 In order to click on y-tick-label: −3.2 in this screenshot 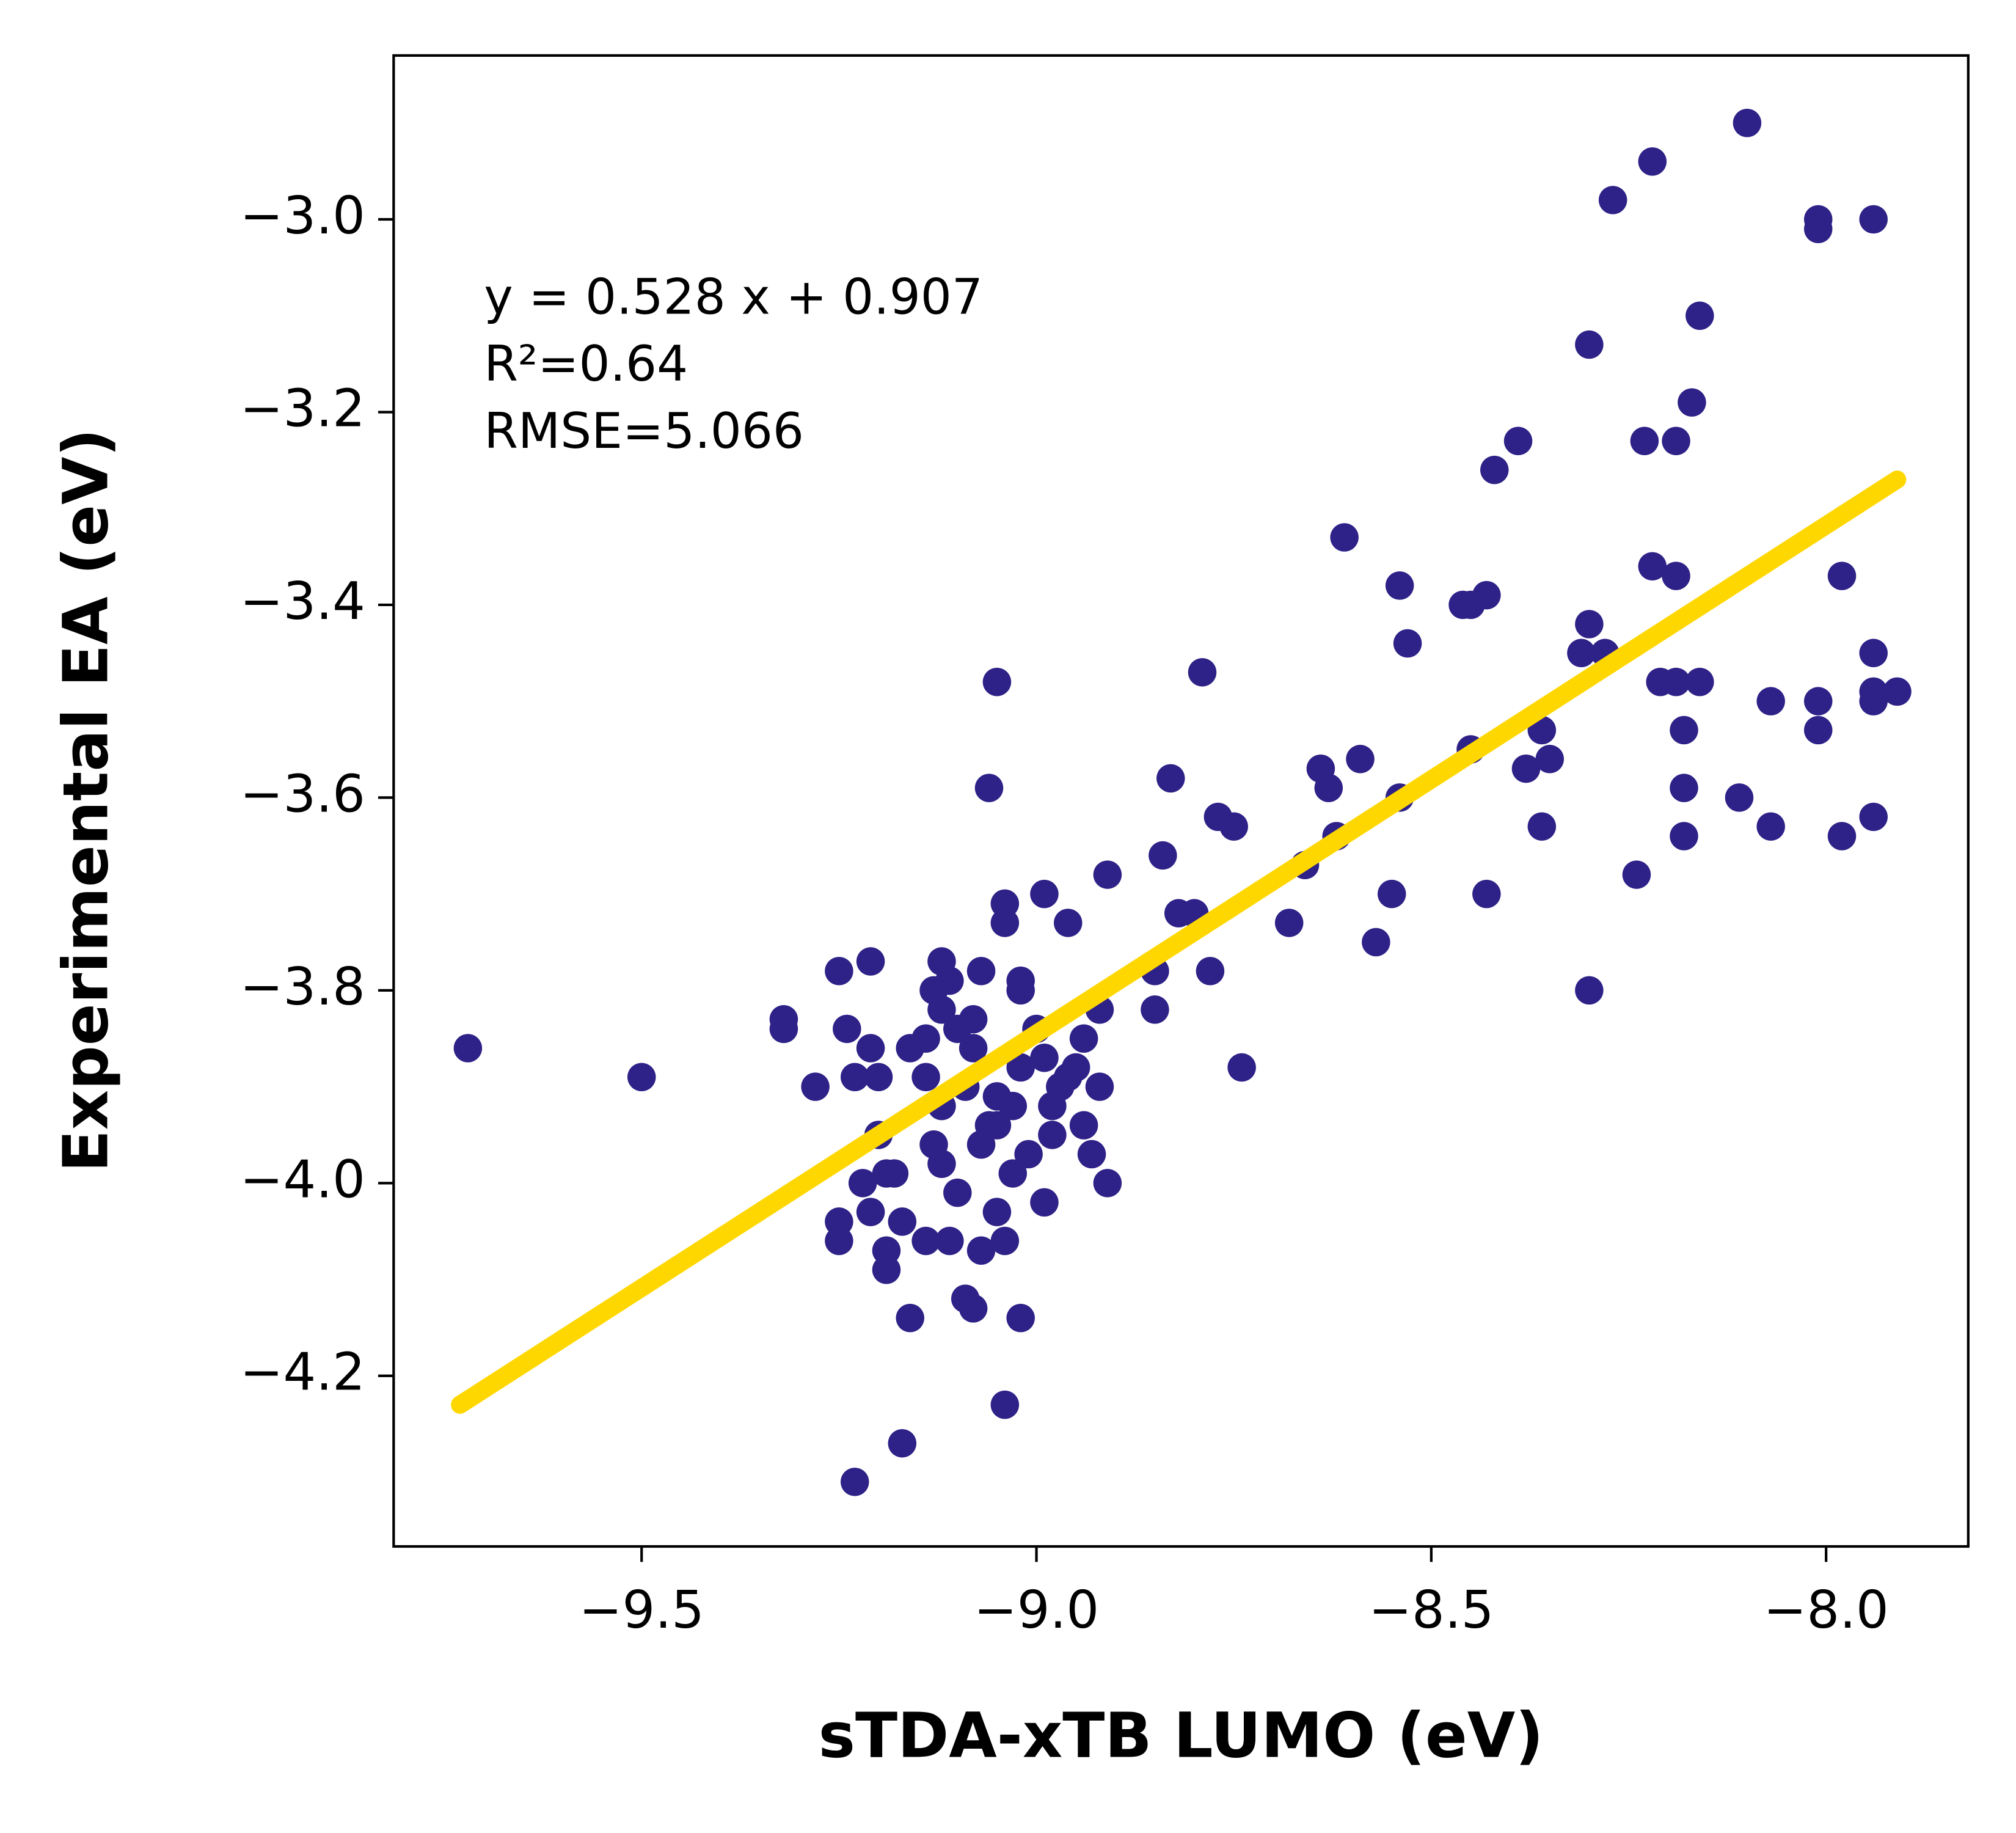, I will do `click(302, 408)`.